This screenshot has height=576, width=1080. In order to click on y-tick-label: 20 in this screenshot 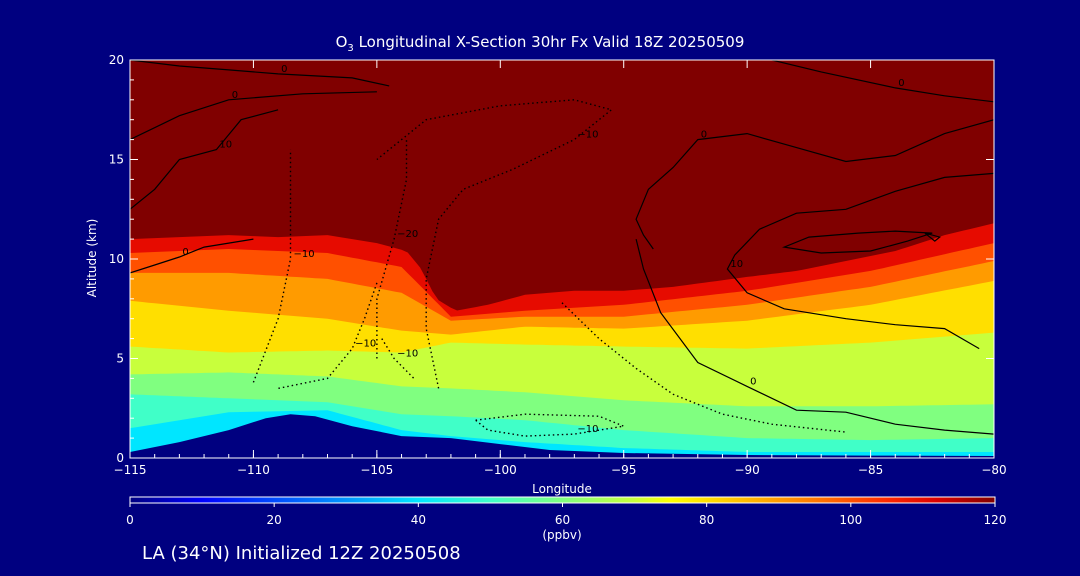, I will do `click(116, 60)`.